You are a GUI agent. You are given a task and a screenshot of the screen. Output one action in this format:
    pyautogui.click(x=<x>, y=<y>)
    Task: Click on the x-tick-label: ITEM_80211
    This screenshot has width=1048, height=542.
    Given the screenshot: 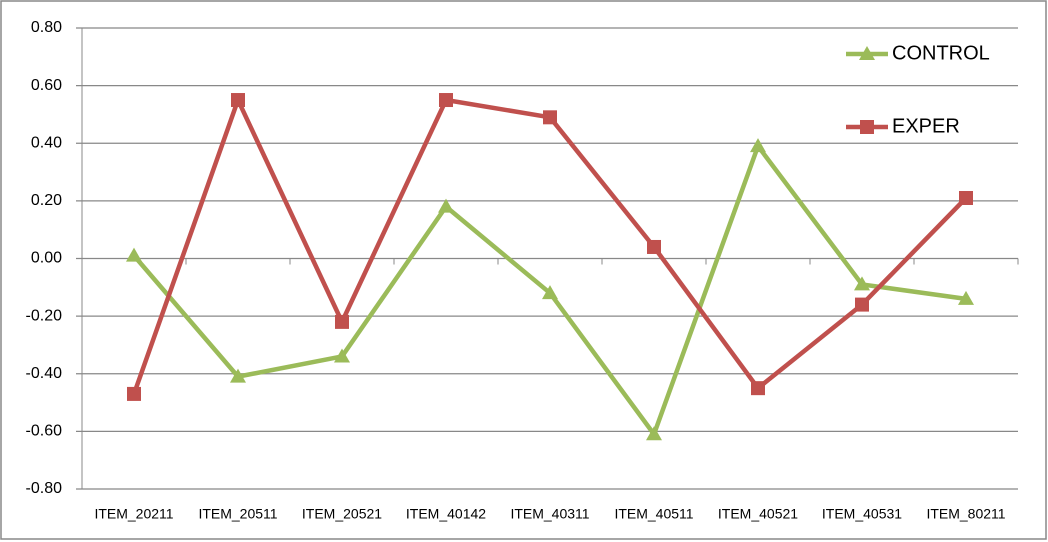 What is the action you would take?
    pyautogui.click(x=965, y=514)
    